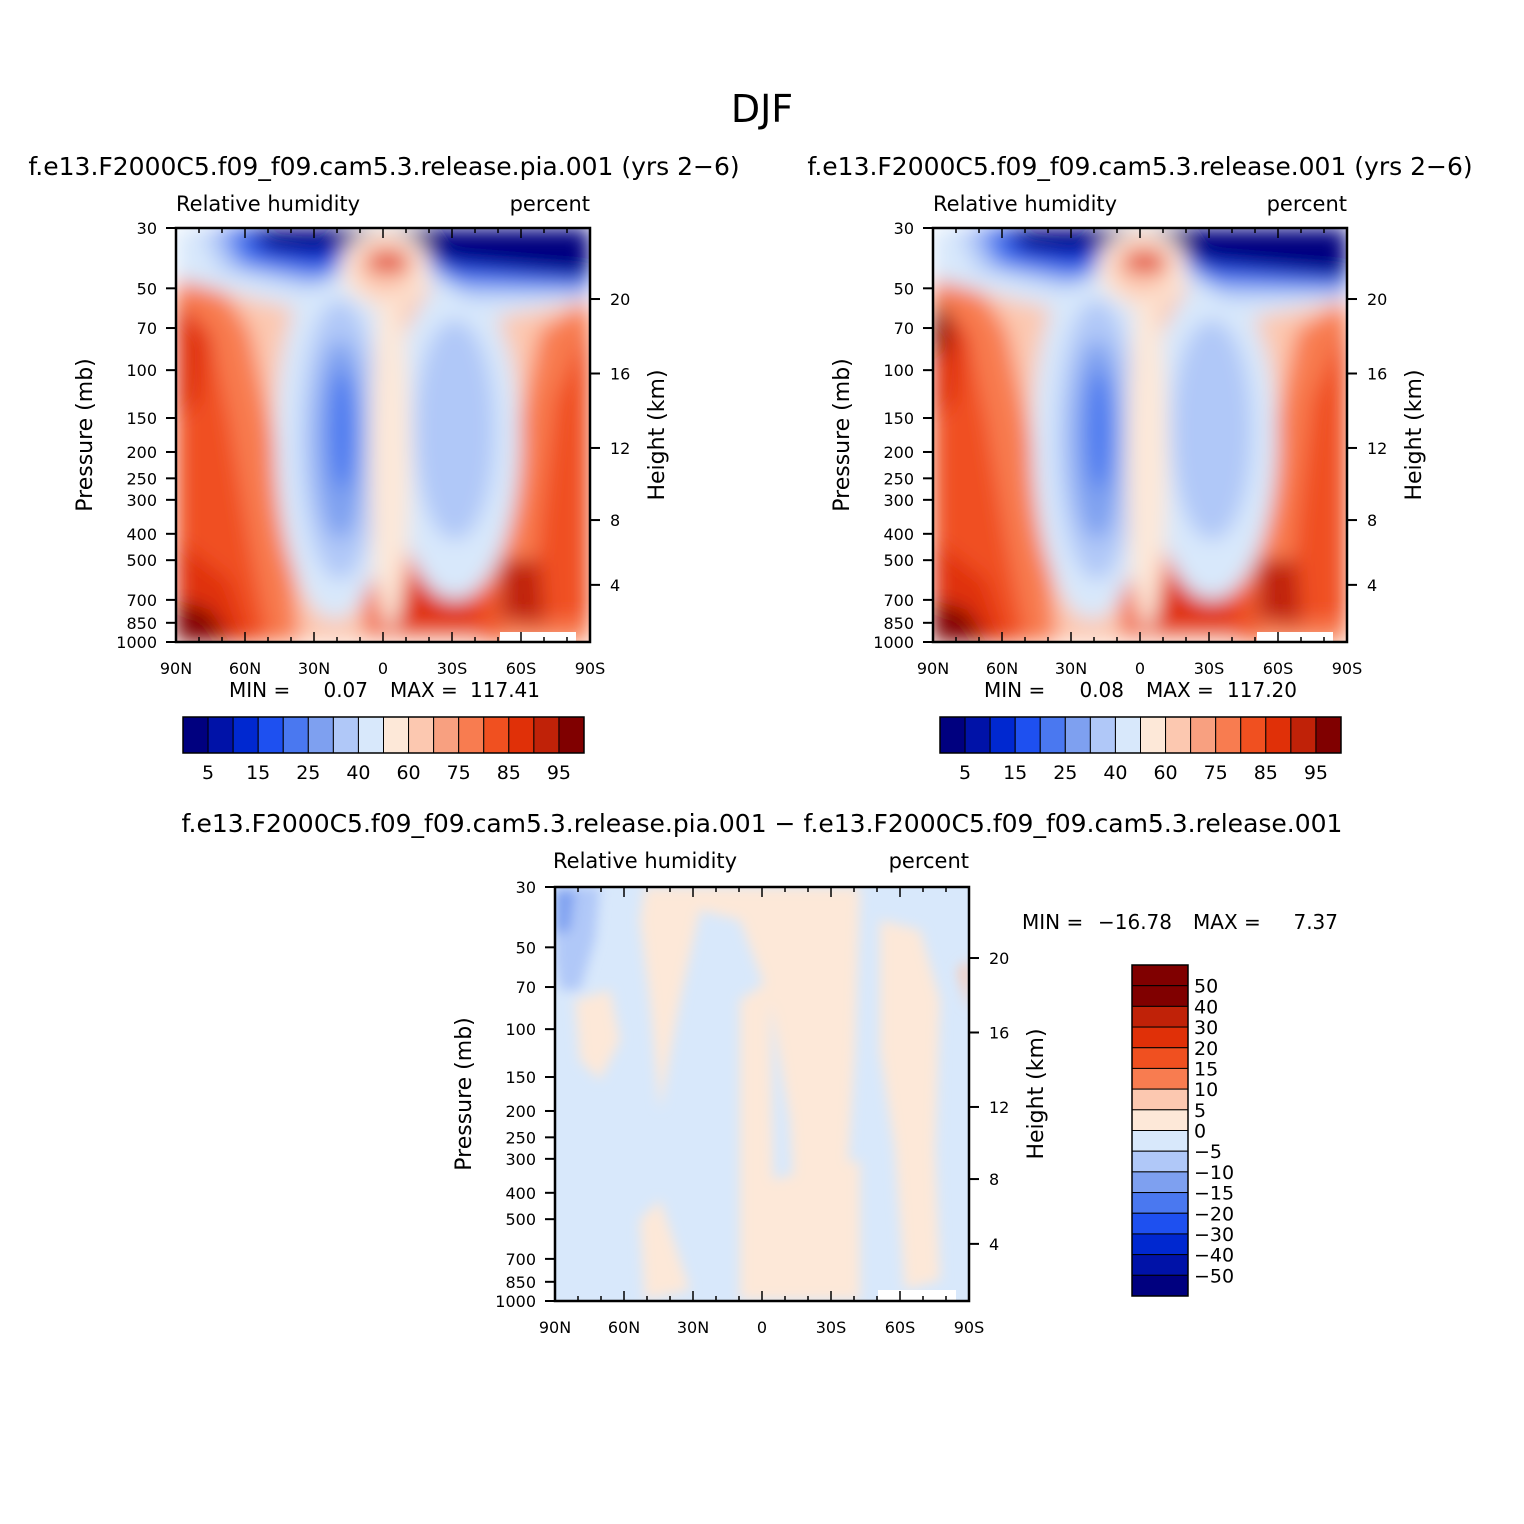 The width and height of the screenshot is (1524, 1524). Describe the element at coordinates (1214, 1194) in the screenshot. I see `colorbar-label: −15` at that location.